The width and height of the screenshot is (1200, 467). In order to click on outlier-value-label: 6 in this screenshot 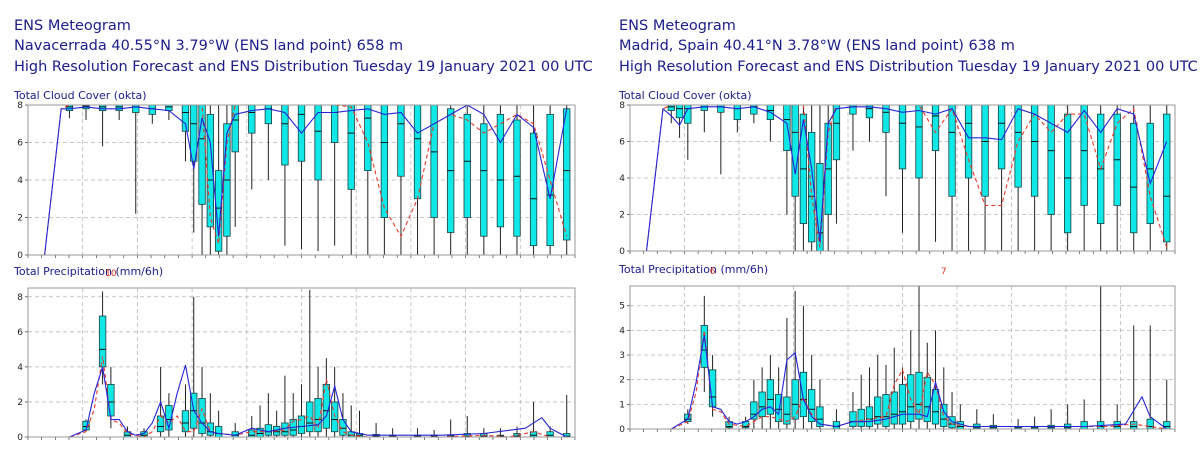, I will do `click(713, 272)`.